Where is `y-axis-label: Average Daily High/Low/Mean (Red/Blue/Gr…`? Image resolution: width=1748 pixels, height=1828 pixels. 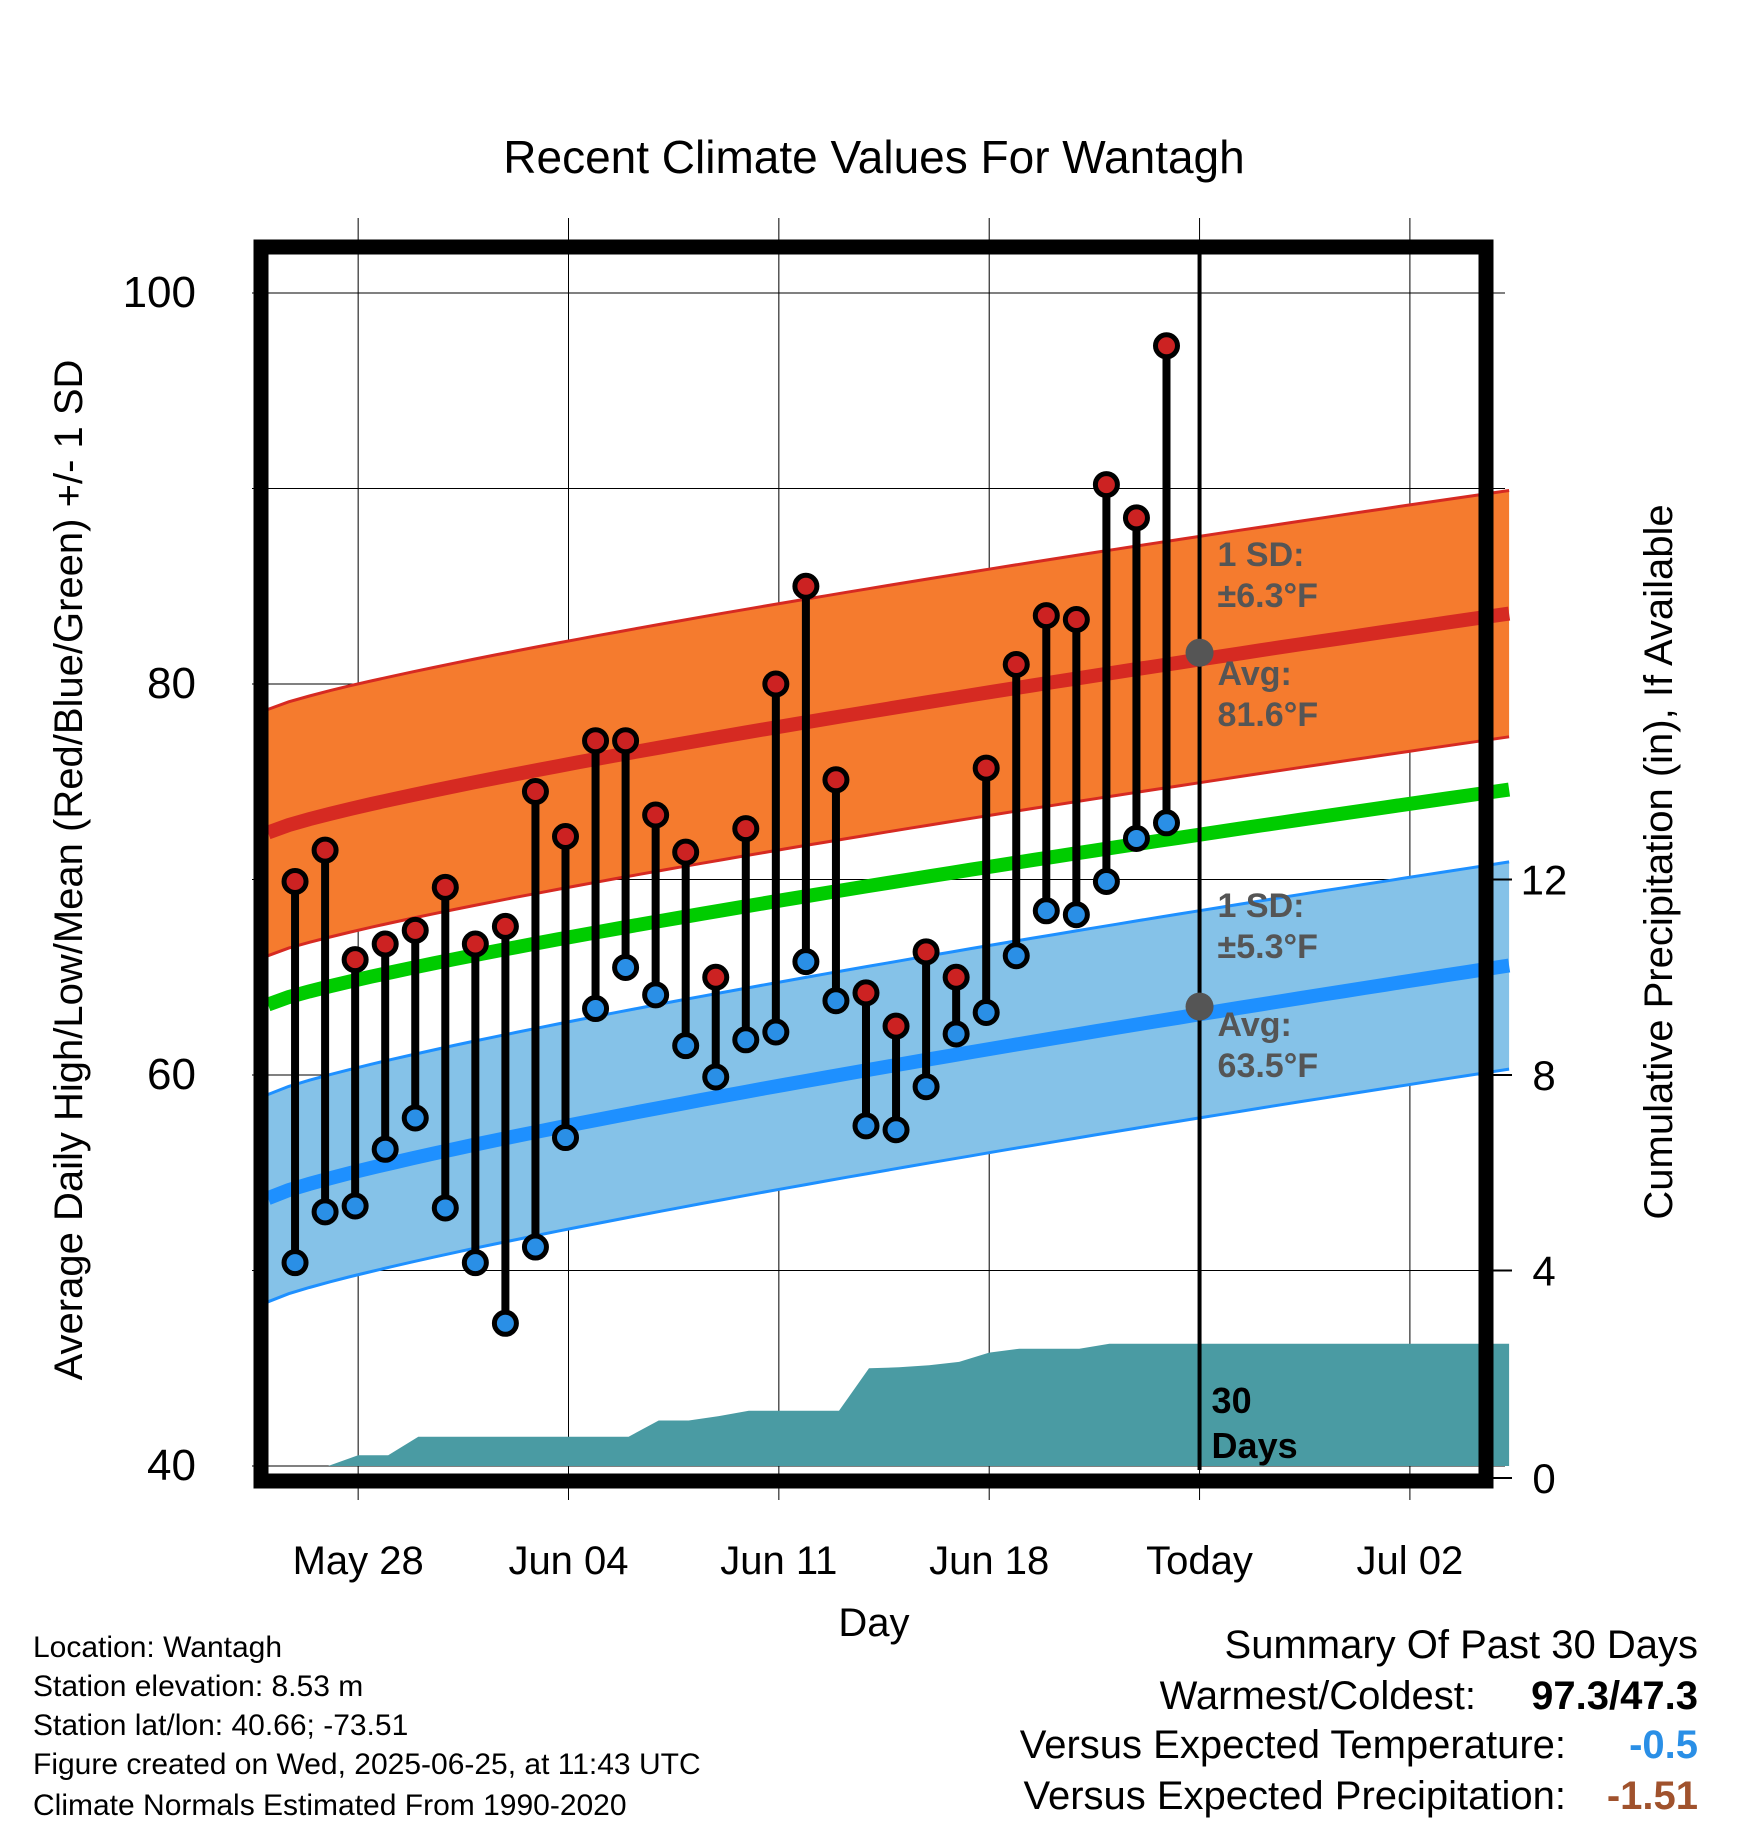 y-axis-label: Average Daily High/Low/Mean (Red/Blue/Gr… is located at coordinates (69, 870).